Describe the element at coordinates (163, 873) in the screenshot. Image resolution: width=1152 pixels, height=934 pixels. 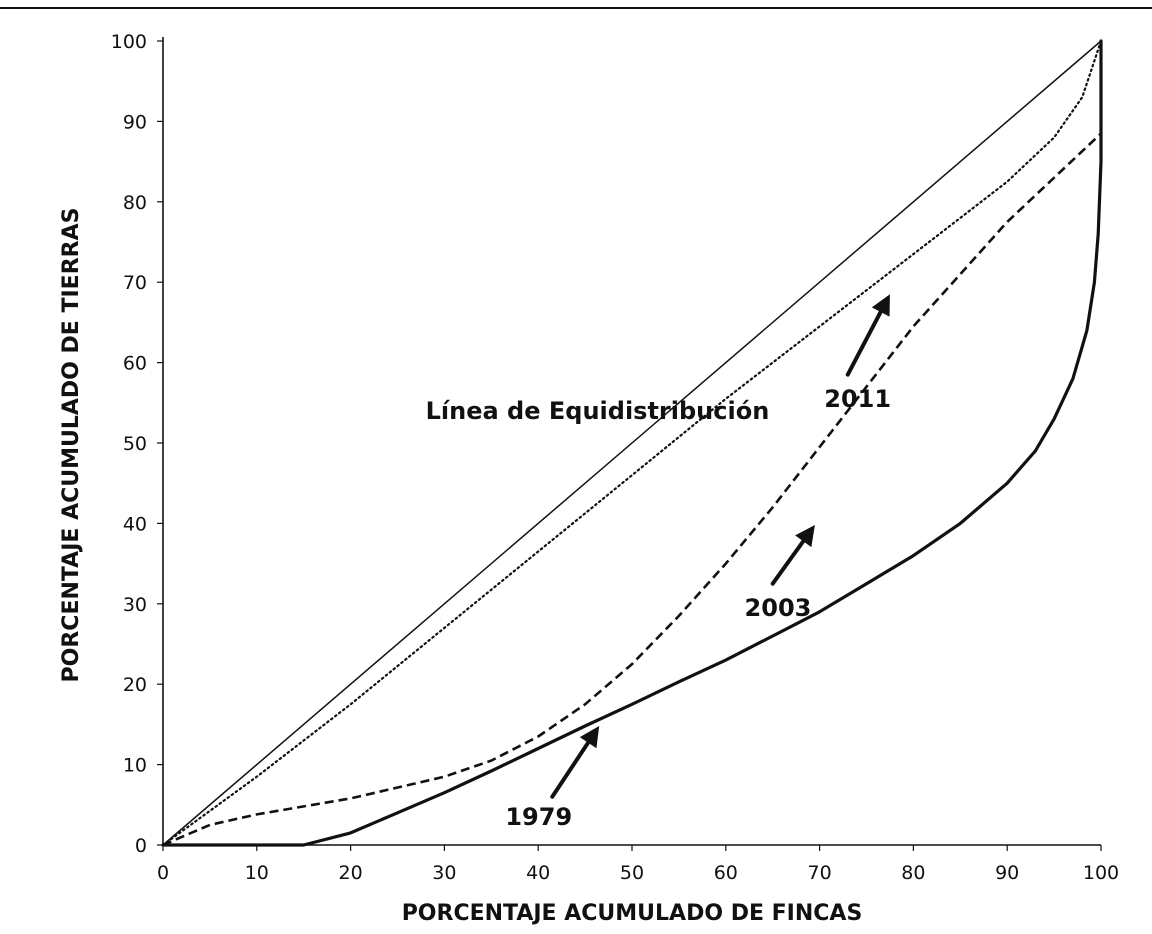
I see `x-tick-label: 0` at that location.